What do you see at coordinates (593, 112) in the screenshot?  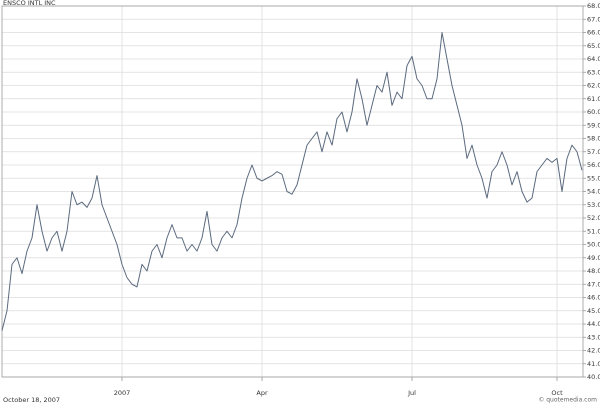 I see `y-tick-label: 60.00` at bounding box center [593, 112].